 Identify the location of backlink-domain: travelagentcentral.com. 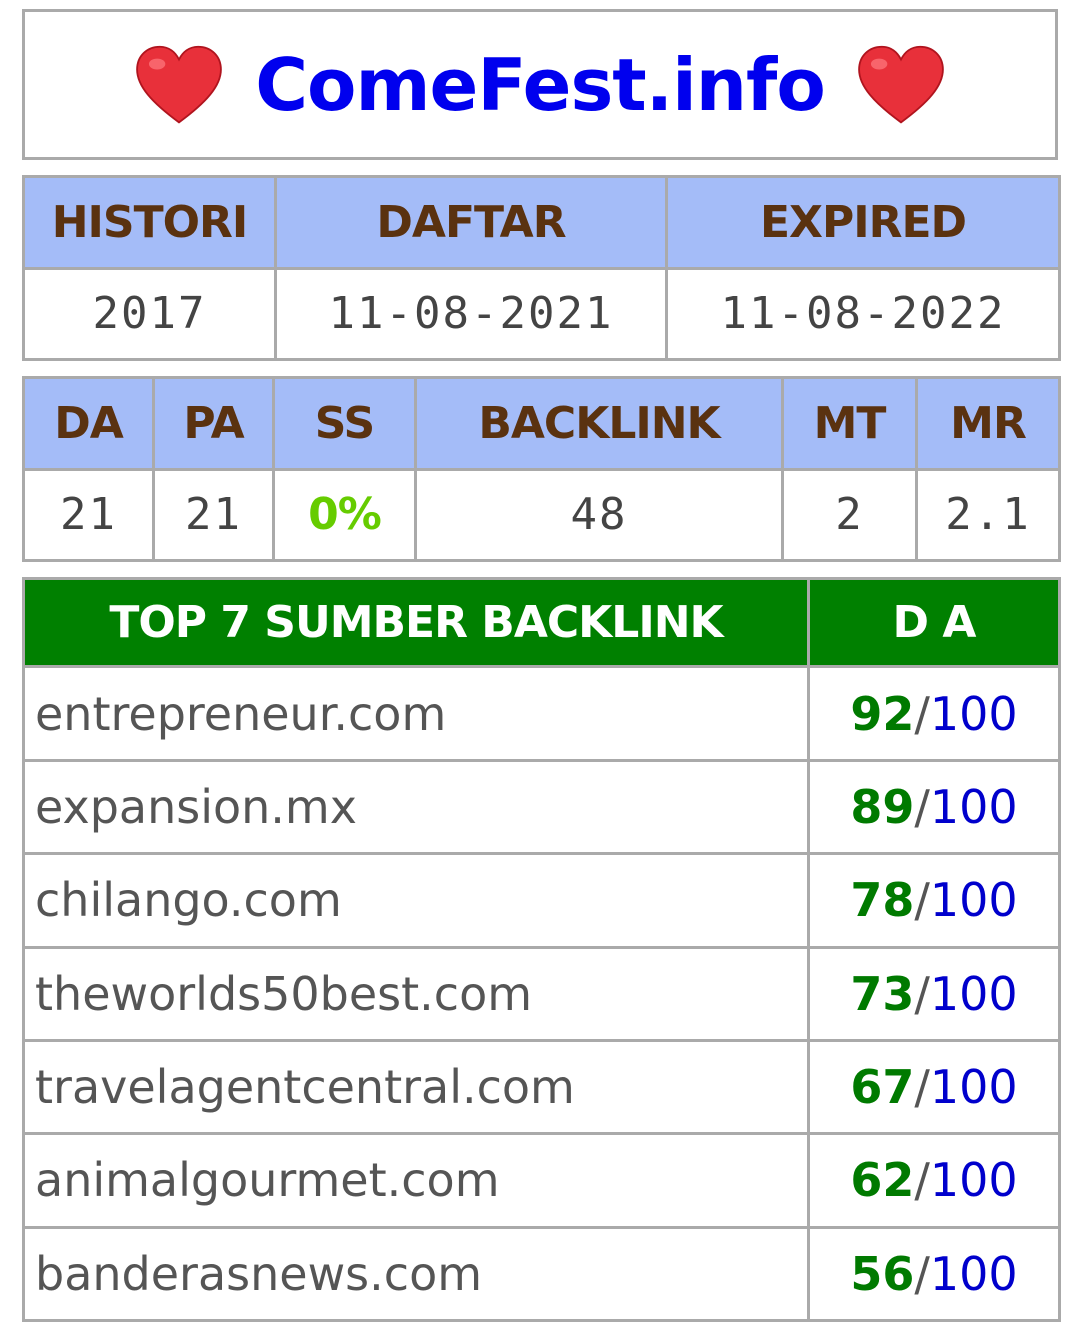
(416, 1087).